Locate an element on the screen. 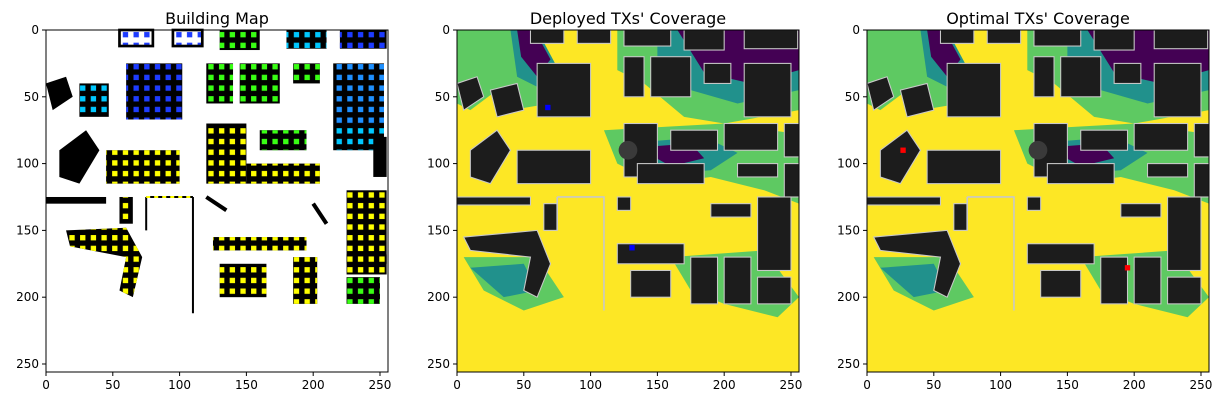 This screenshot has width=1224, height=407. deployed-coverage-x-ticks: 0 50 100 150 200 250 is located at coordinates (627, 382).